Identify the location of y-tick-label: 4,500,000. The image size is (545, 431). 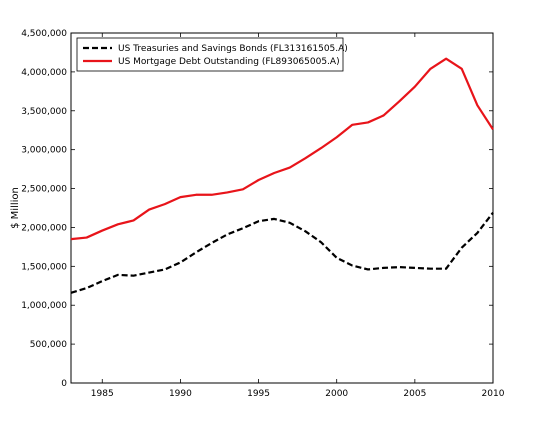
(44, 34).